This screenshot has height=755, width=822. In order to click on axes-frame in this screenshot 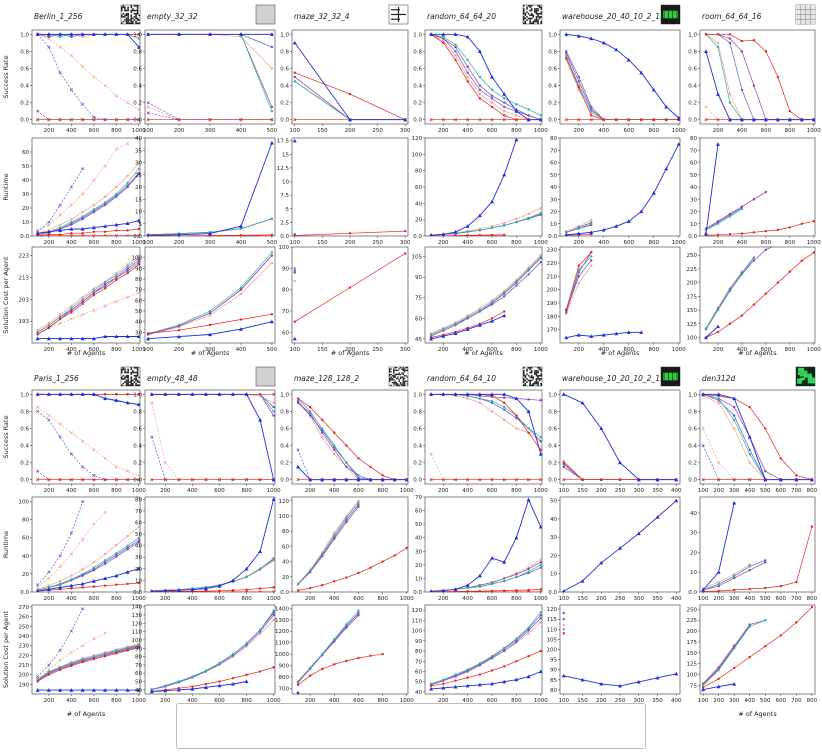, I will do `click(620, 649)`.